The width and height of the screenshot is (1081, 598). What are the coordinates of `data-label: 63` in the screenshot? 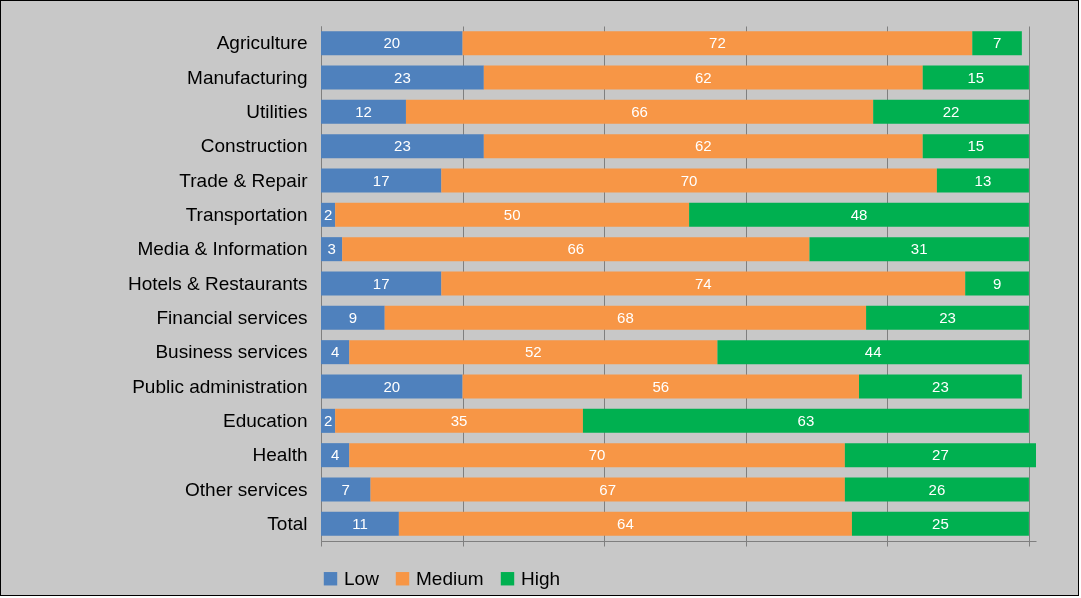 It's located at (806, 420).